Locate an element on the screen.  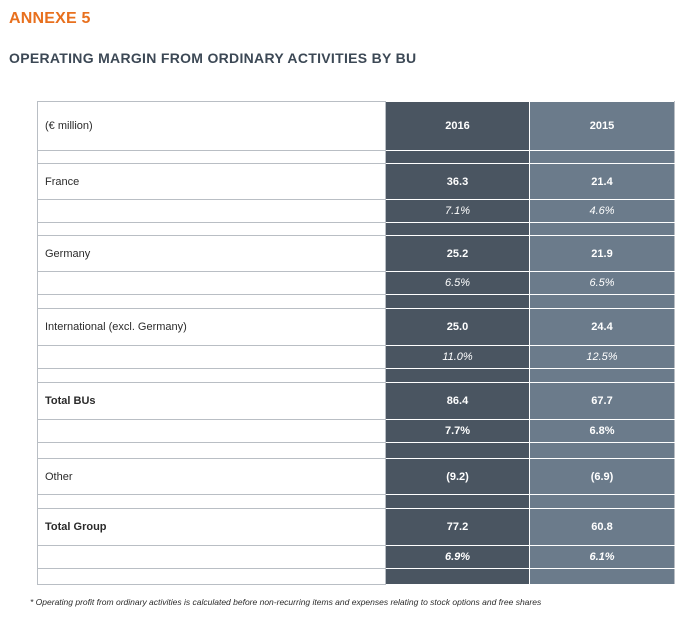
header-row: (€ million) 2016 2015 is located at coordinates (356, 126).